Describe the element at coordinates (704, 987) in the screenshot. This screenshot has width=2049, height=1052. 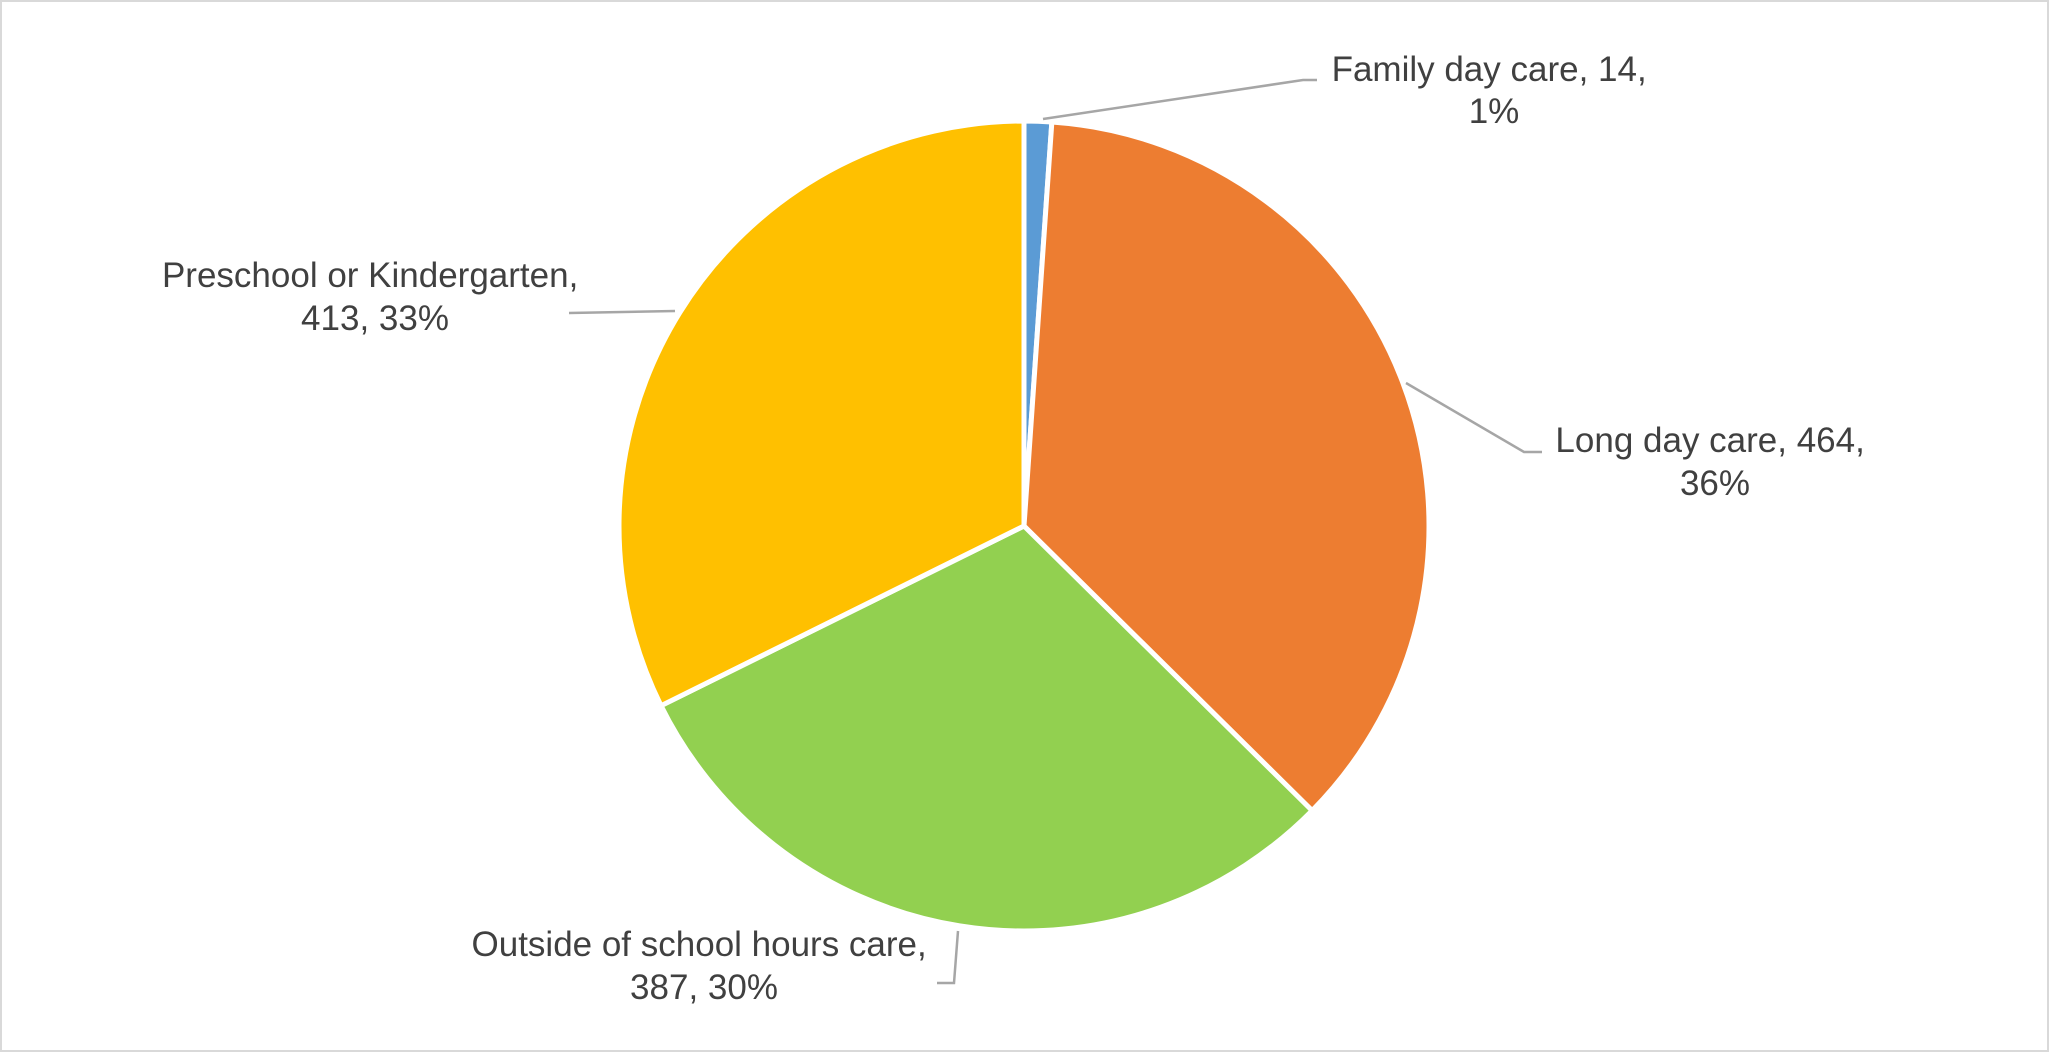
I see `label-outside-school-hours-care-line-2: 387, 30%` at that location.